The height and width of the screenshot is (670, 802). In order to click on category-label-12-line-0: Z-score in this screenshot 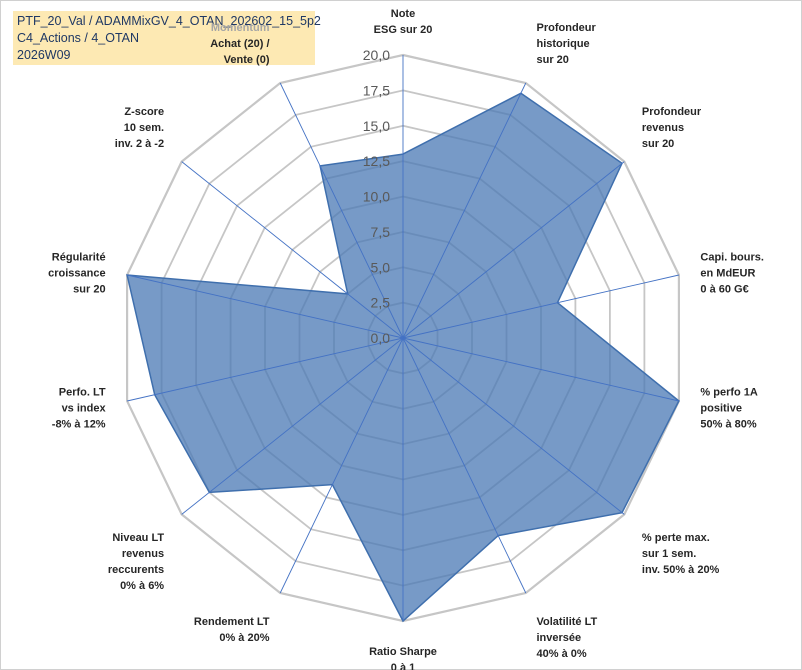, I will do `click(144, 112)`.